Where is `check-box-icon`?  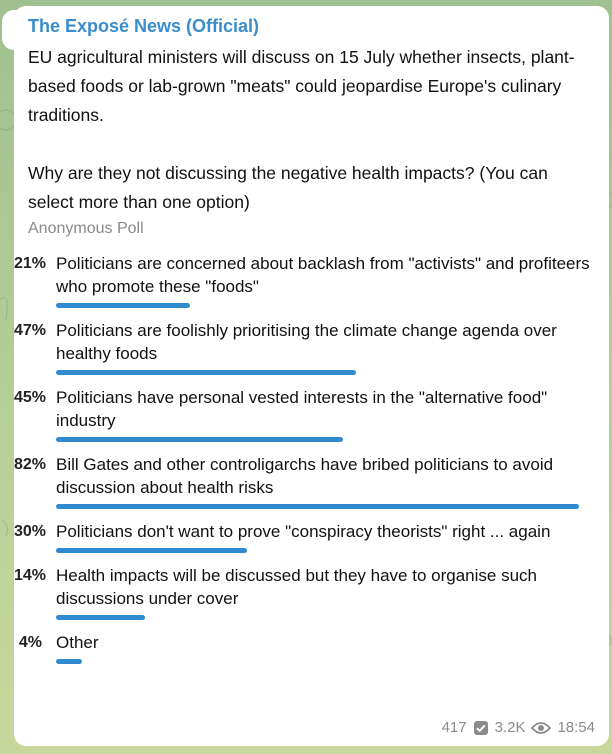 check-box-icon is located at coordinates (480, 728).